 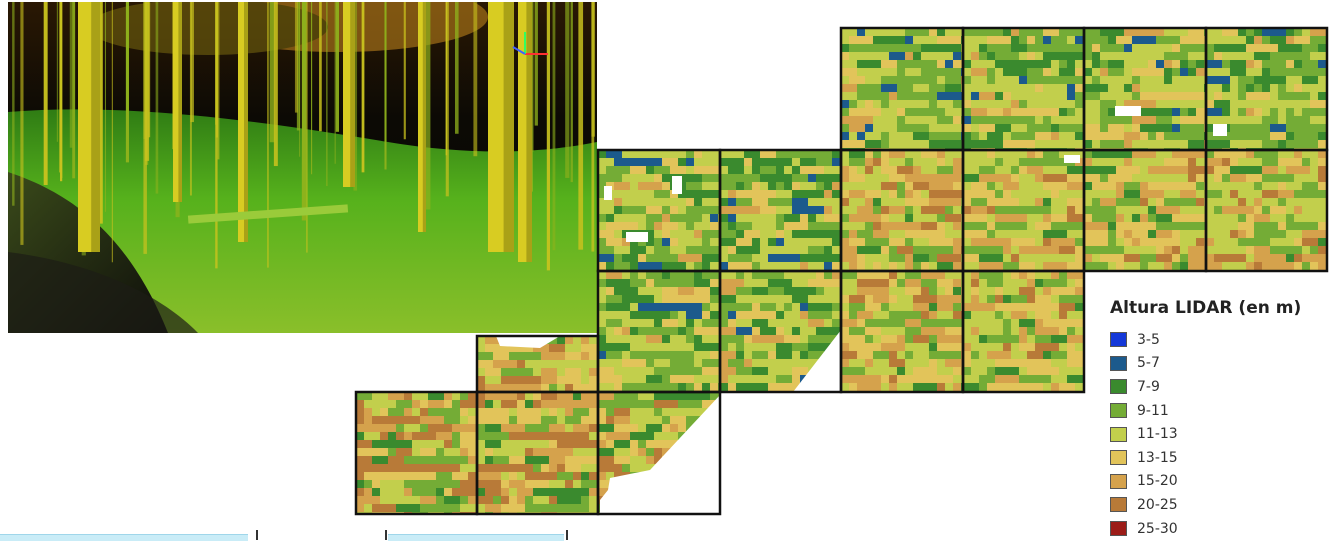 What do you see at coordinates (1217, 387) in the screenshot?
I see `legend-item: 7-9` at bounding box center [1217, 387].